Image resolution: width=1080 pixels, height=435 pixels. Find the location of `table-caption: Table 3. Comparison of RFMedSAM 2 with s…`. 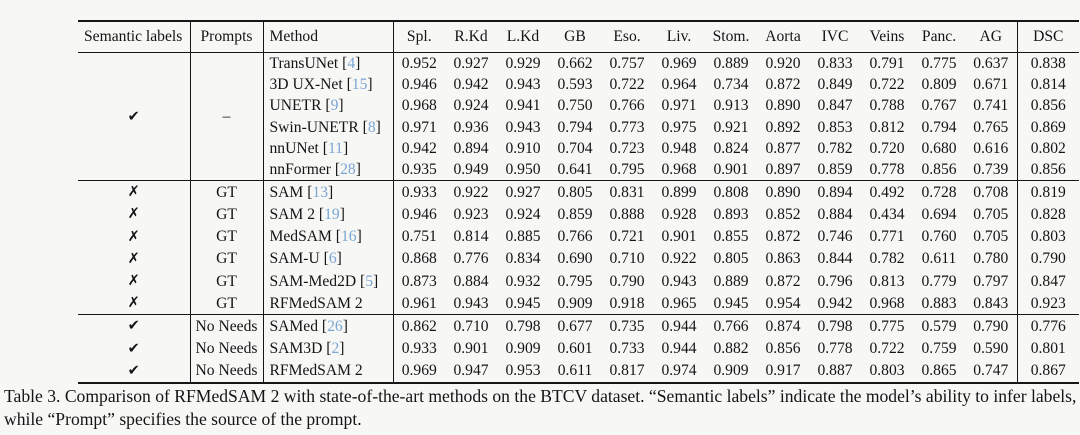

table-caption: Table 3. Comparison of RFMedSAM 2 with s… is located at coordinates (540, 407).